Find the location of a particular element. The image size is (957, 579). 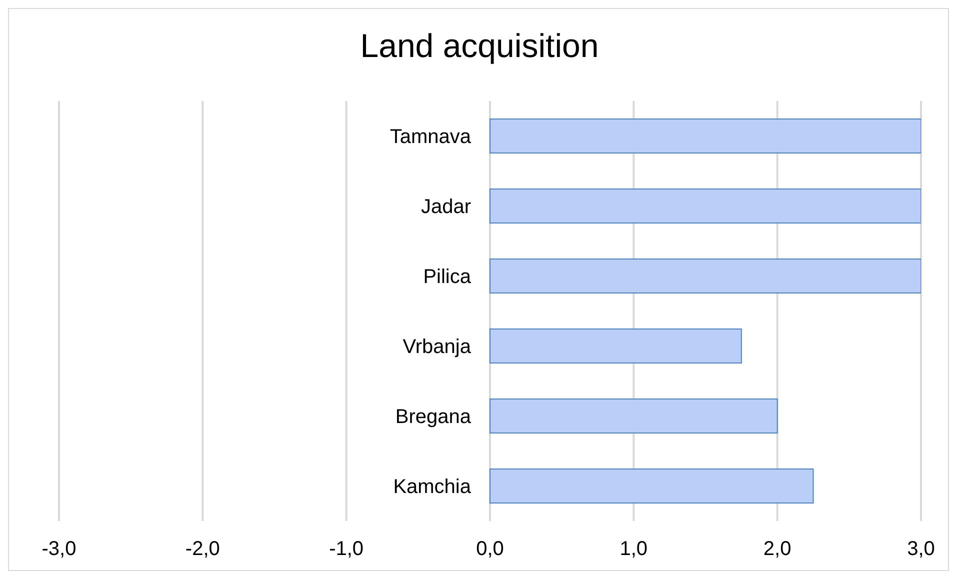

x-tick-label: 1,0 is located at coordinates (634, 549).